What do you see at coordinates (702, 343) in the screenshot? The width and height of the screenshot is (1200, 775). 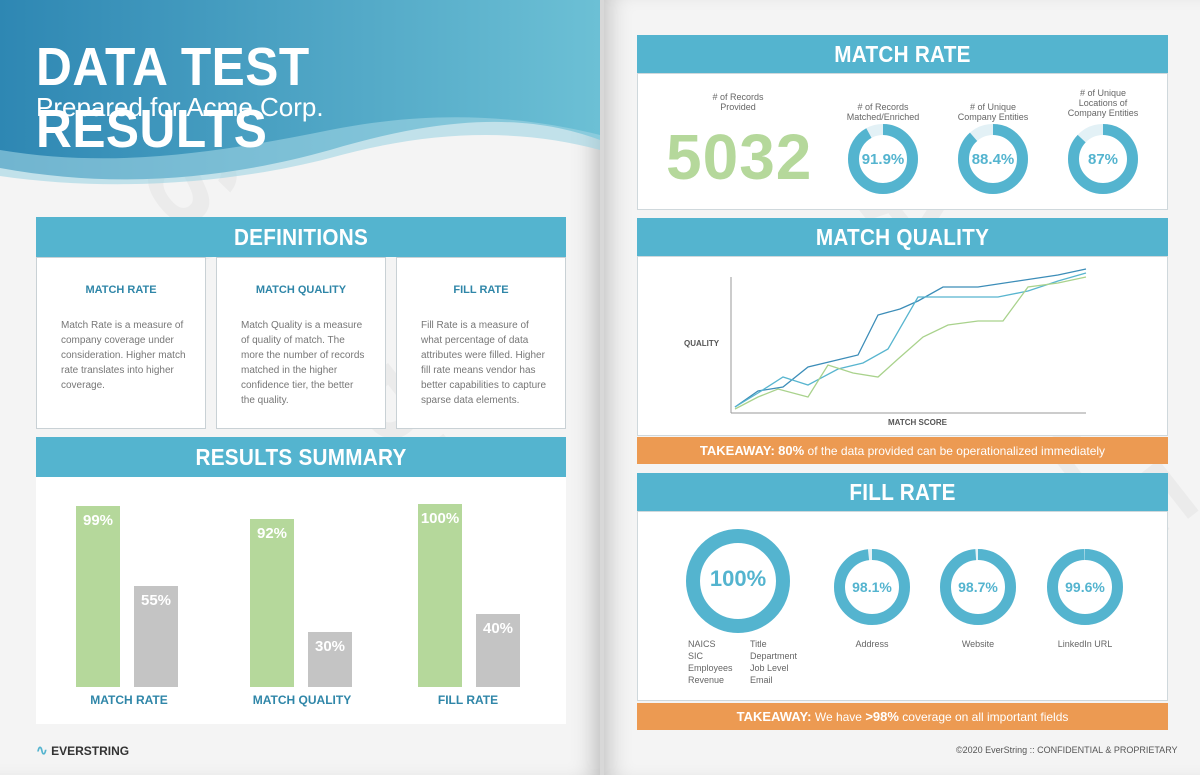 I see `quality-axis-label: QUALITY` at bounding box center [702, 343].